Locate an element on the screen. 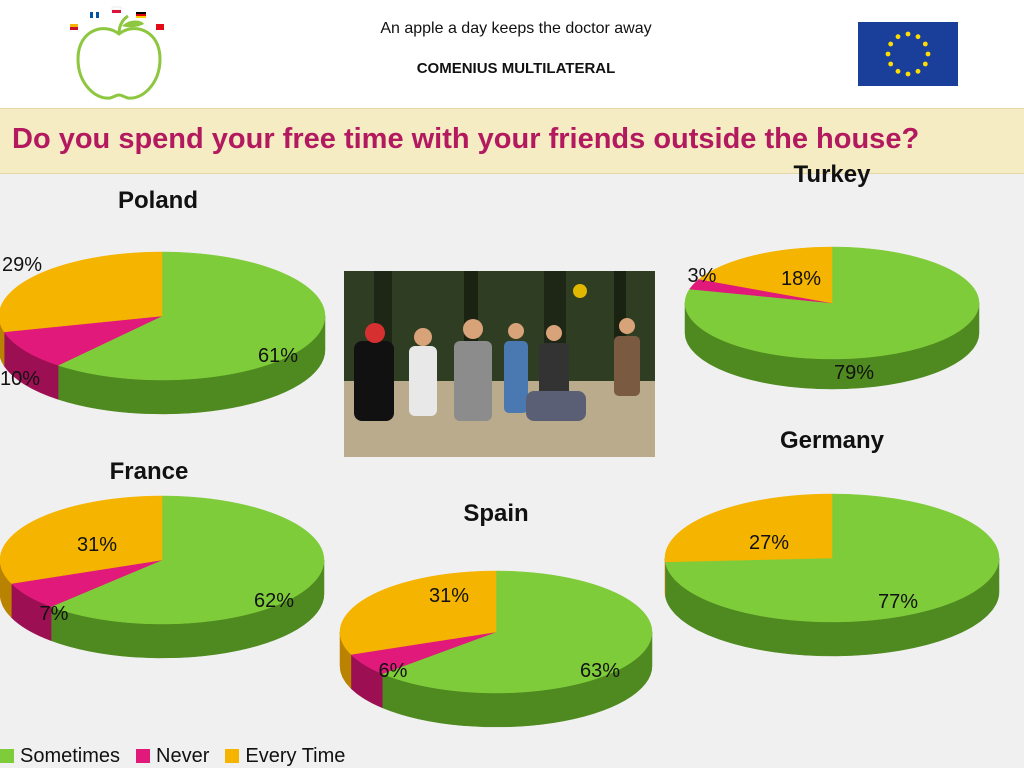 The height and width of the screenshot is (768, 1024). data-label-sometimes: 77% is located at coordinates (898, 602).